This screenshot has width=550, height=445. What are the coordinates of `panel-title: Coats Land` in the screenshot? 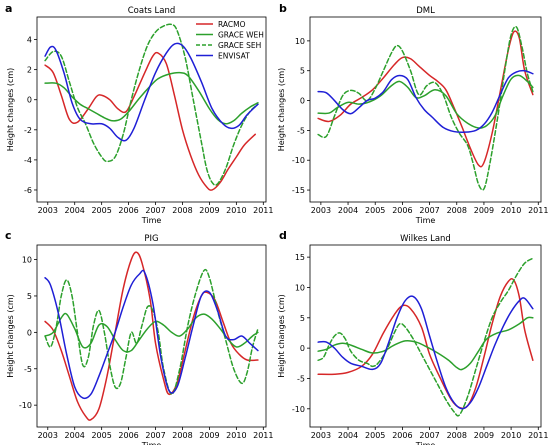 It's located at (152, 11).